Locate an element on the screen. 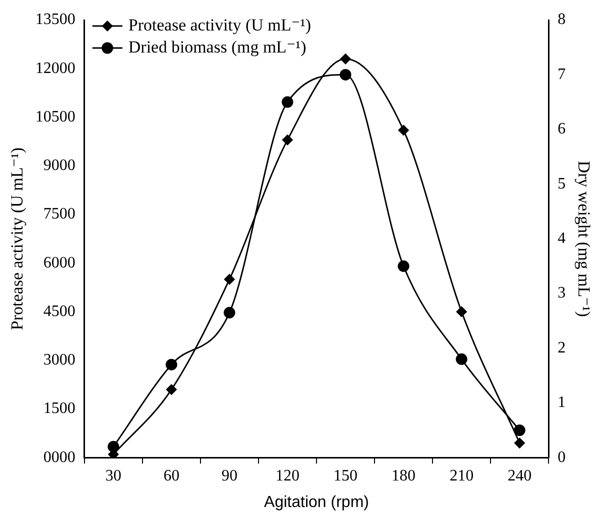 This screenshot has height=520, width=605. y2-tick-label: 3 is located at coordinates (562, 293).